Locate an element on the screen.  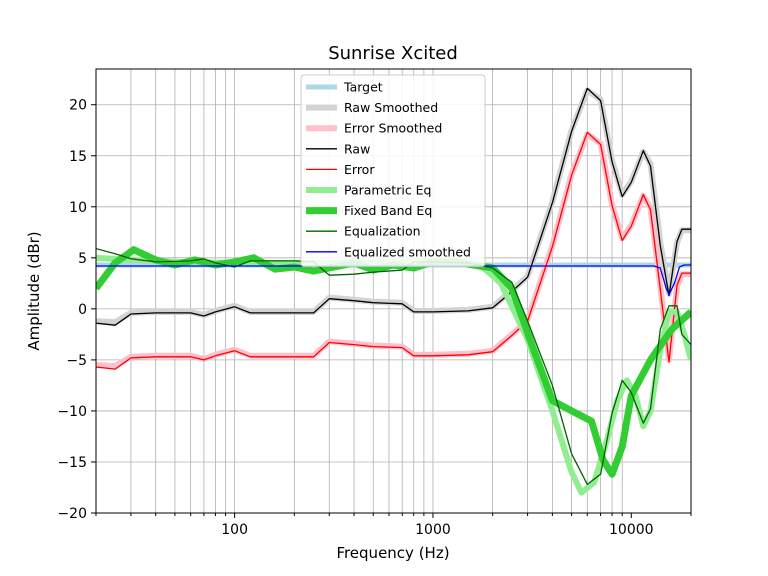
series-line-equalized-smoothed is located at coordinates (393, 280).